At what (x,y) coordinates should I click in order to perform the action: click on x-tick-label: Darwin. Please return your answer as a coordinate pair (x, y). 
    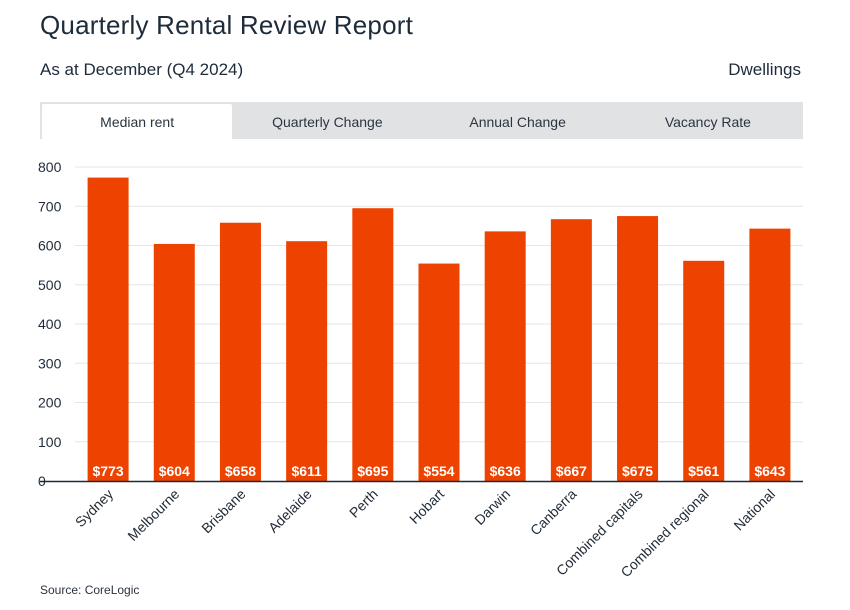
    Looking at the image, I should click on (492, 507).